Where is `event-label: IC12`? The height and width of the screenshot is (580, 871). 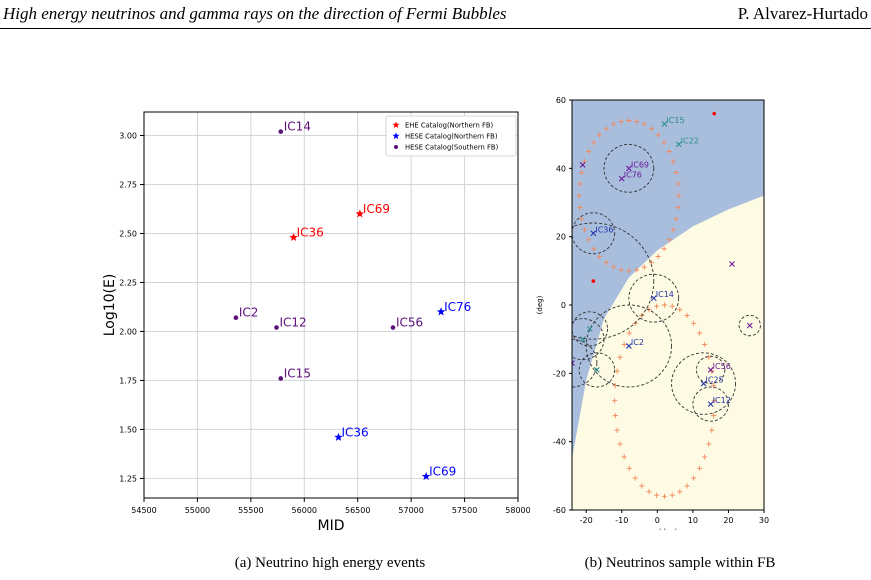
event-label: IC12 is located at coordinates (722, 400).